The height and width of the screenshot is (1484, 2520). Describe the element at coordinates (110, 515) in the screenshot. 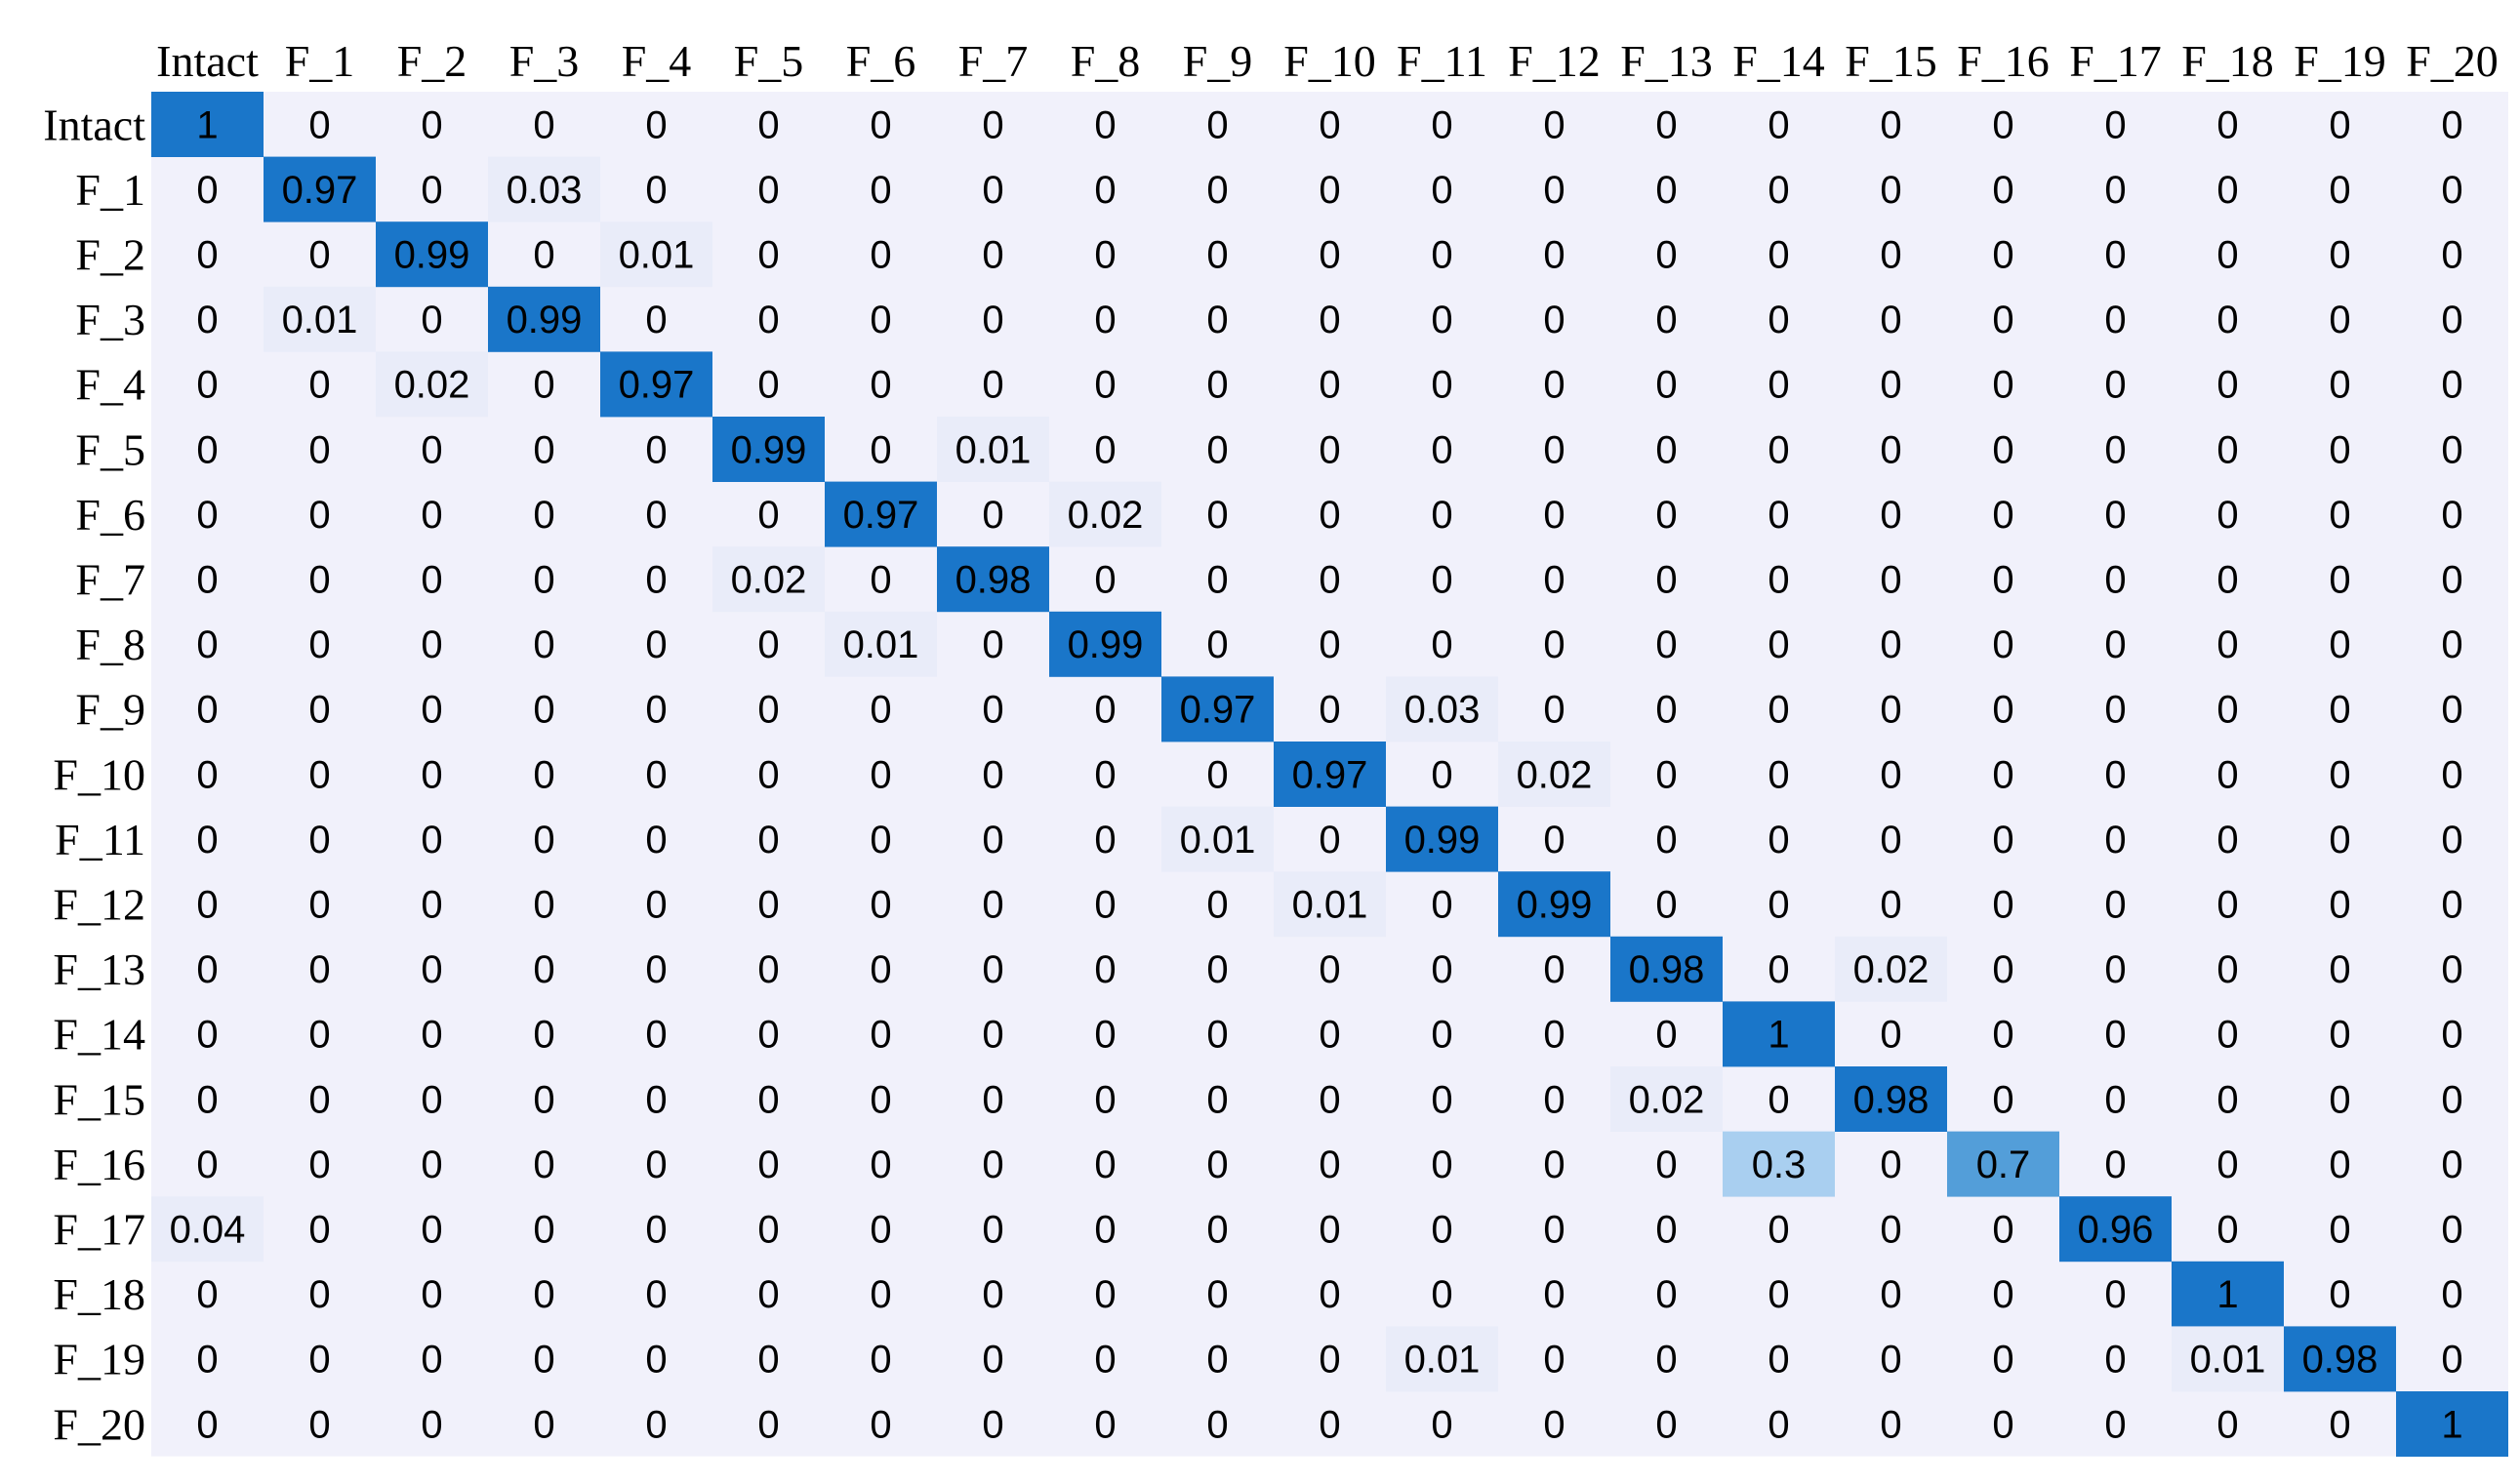

I see `row-tick-label: F_6` at that location.